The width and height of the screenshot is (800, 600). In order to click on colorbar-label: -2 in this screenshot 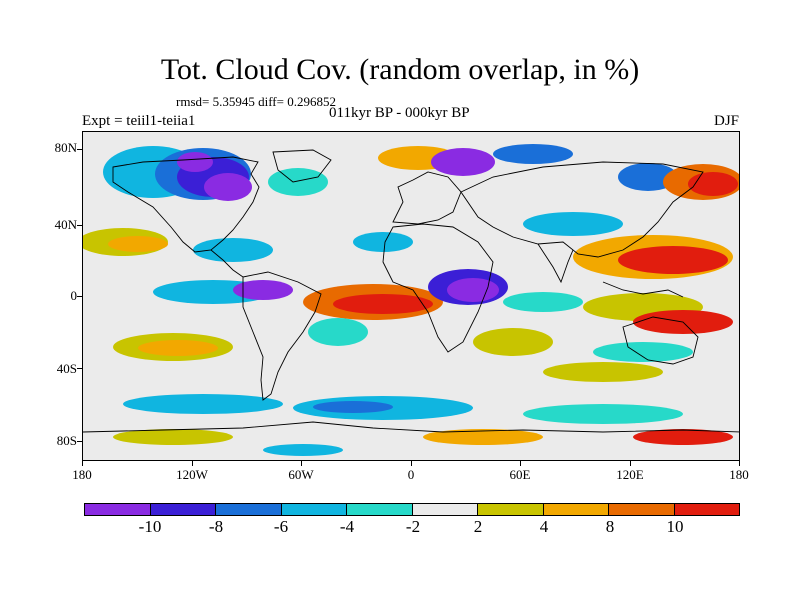, I will do `click(413, 526)`.